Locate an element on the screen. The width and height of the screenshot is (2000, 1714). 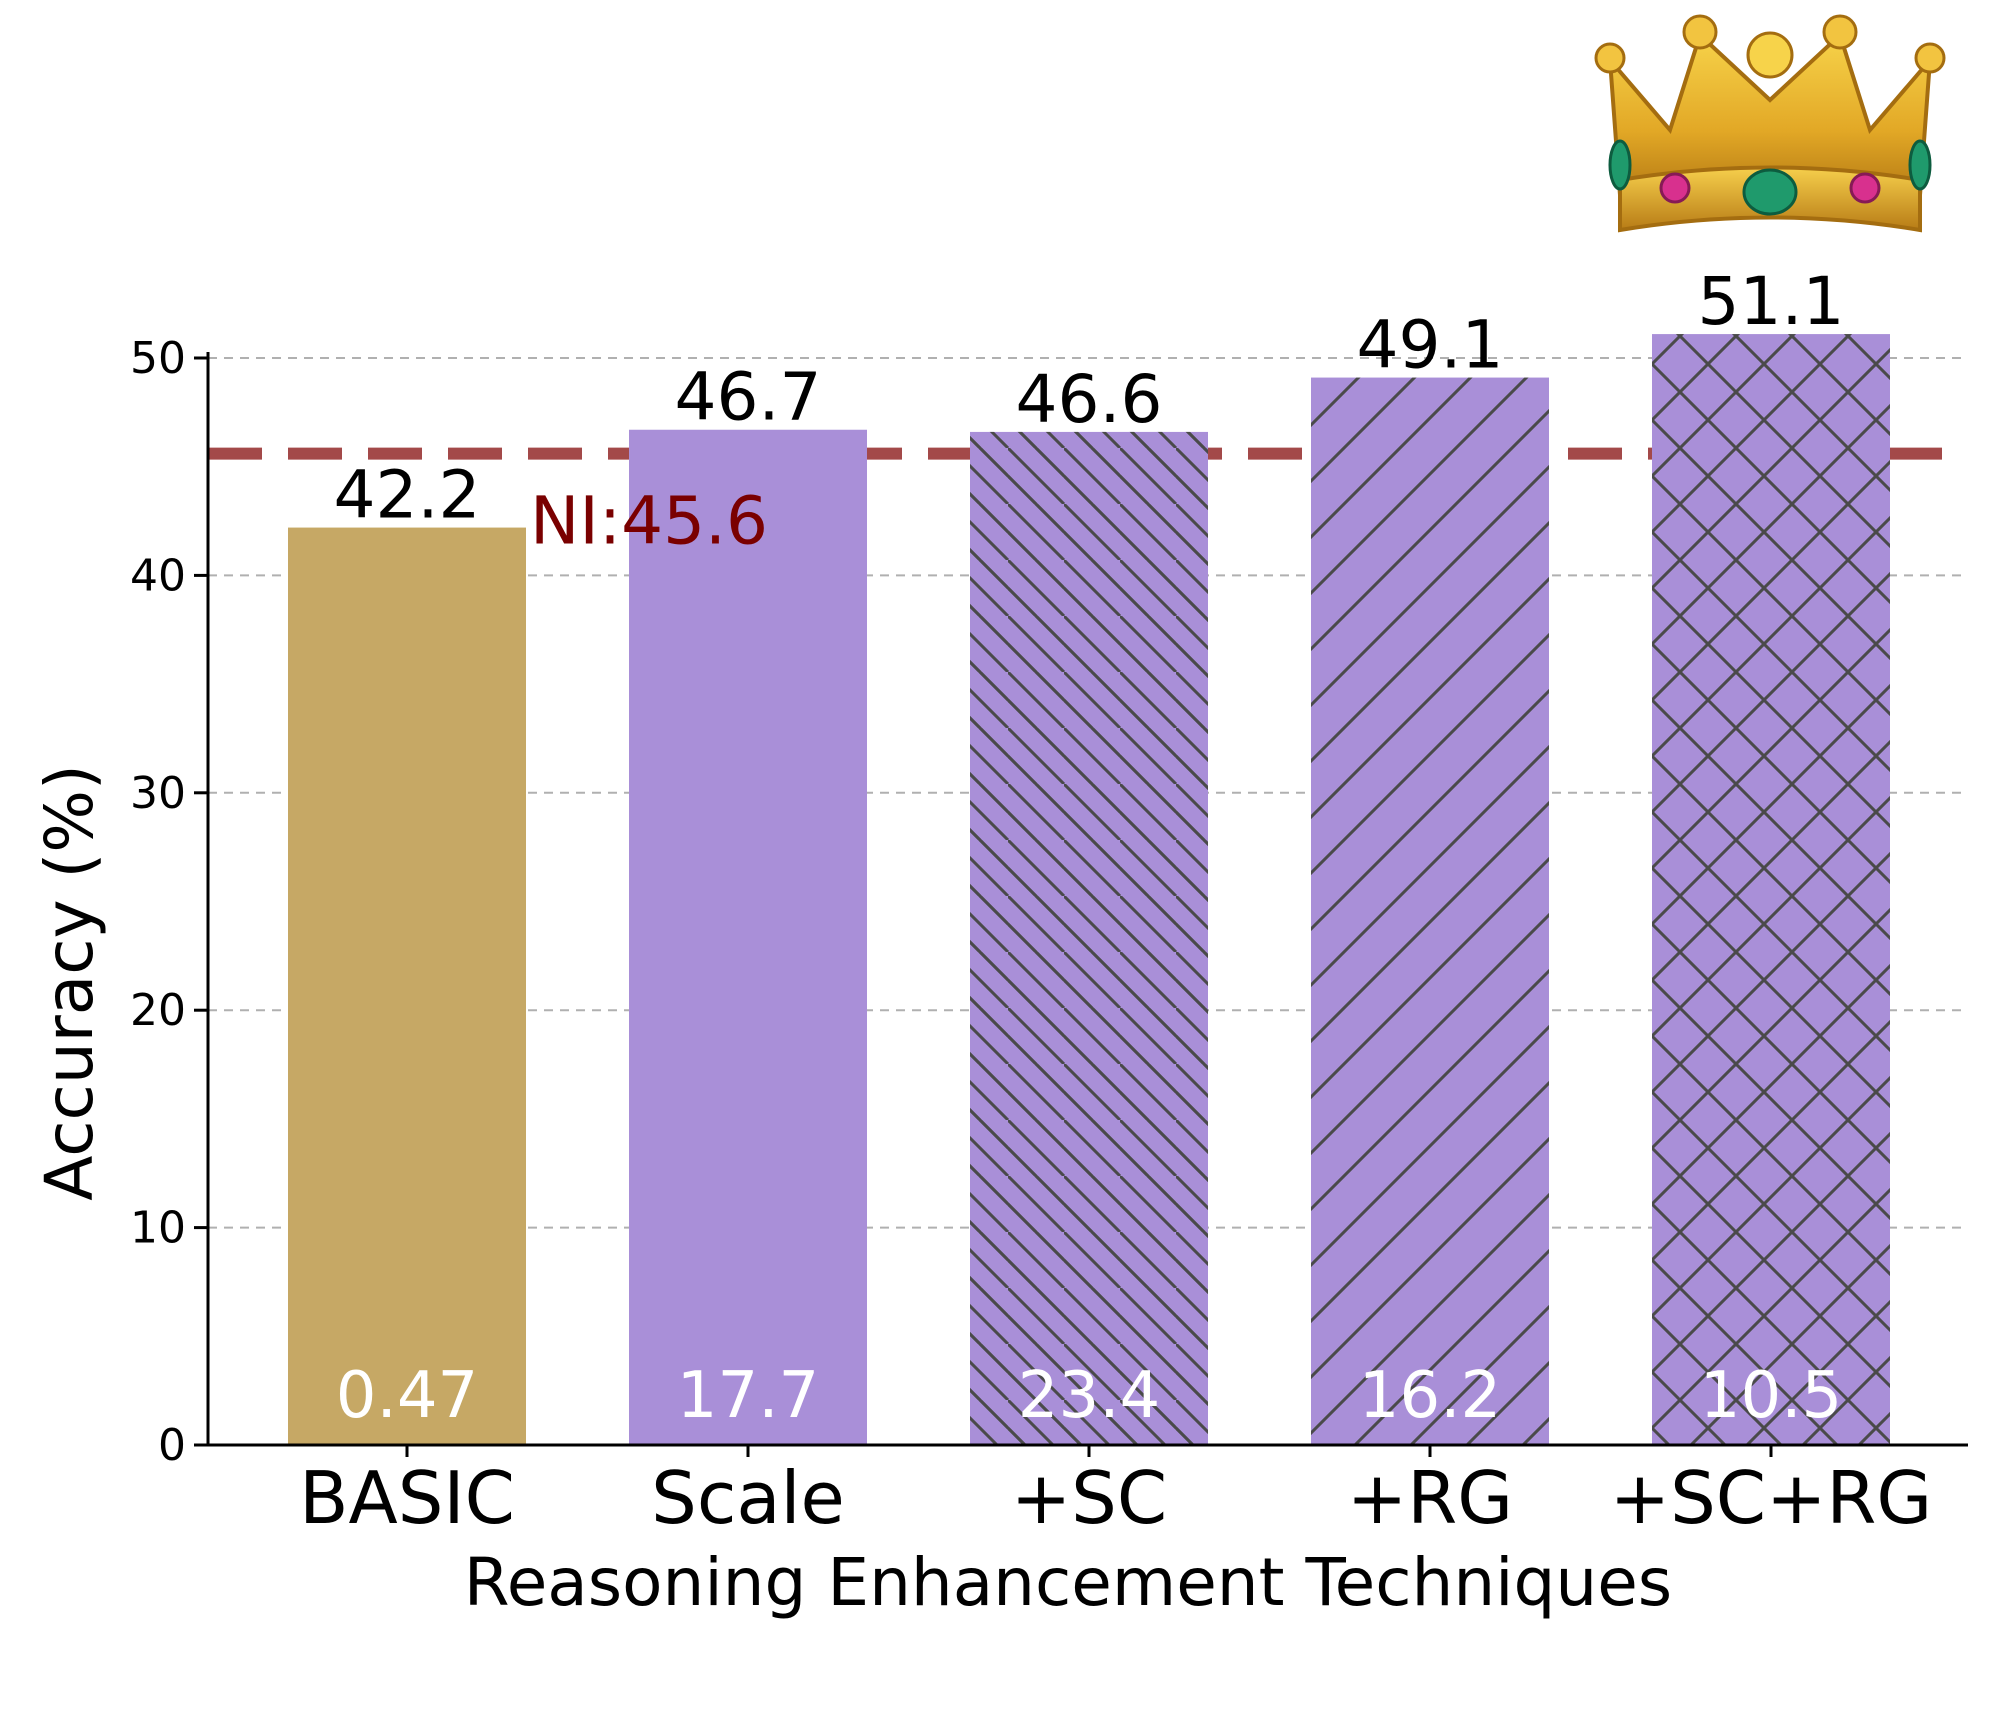
crown-icon is located at coordinates (1770, 123).